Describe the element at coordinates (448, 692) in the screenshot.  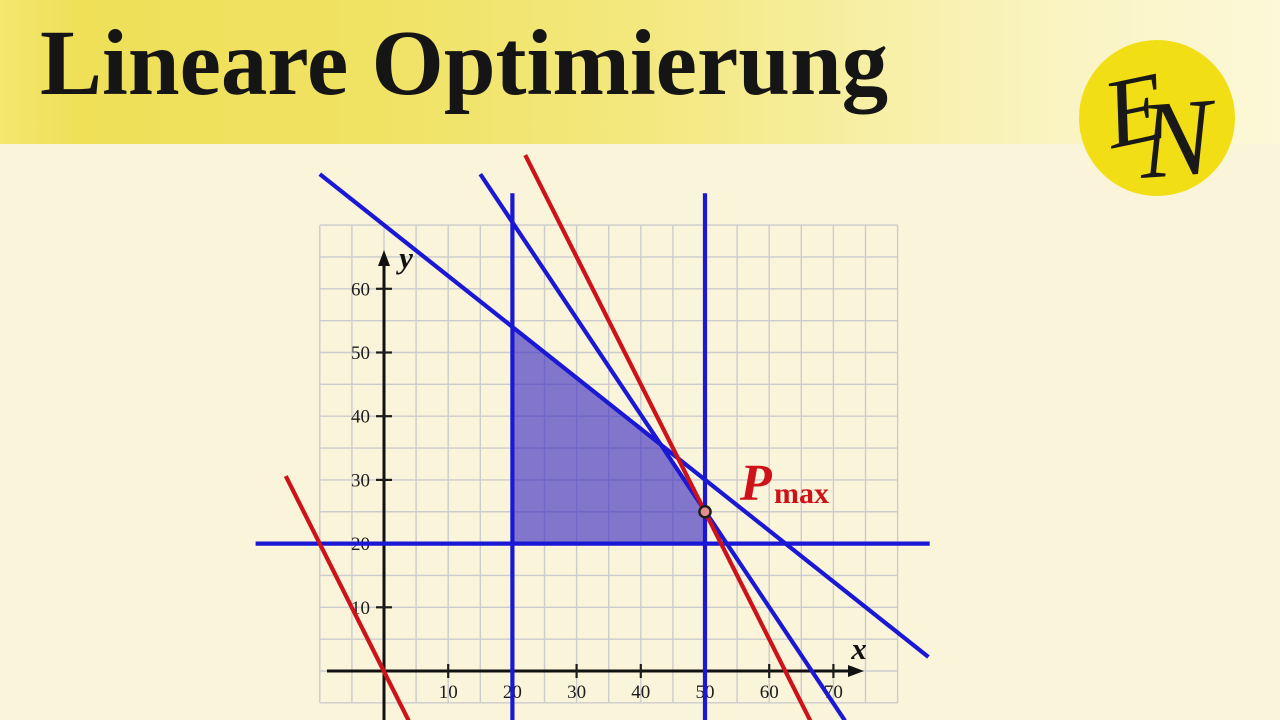
I see `x-tick-label: 10` at that location.